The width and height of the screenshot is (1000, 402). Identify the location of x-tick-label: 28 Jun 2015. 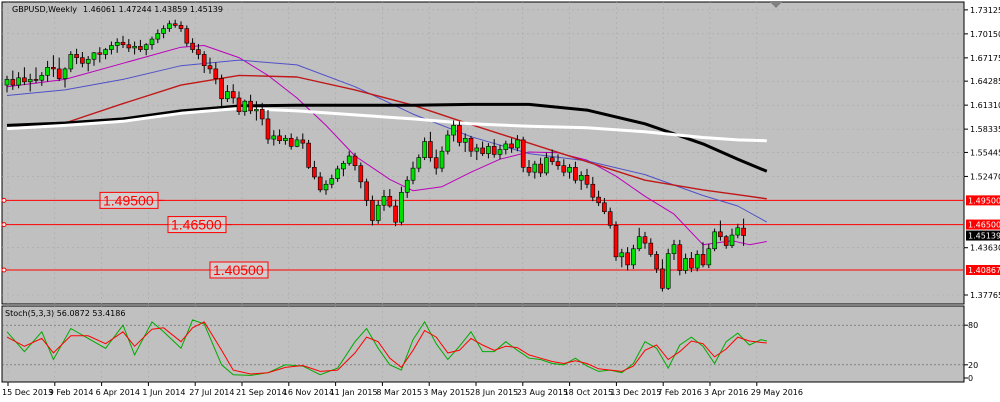
(494, 392).